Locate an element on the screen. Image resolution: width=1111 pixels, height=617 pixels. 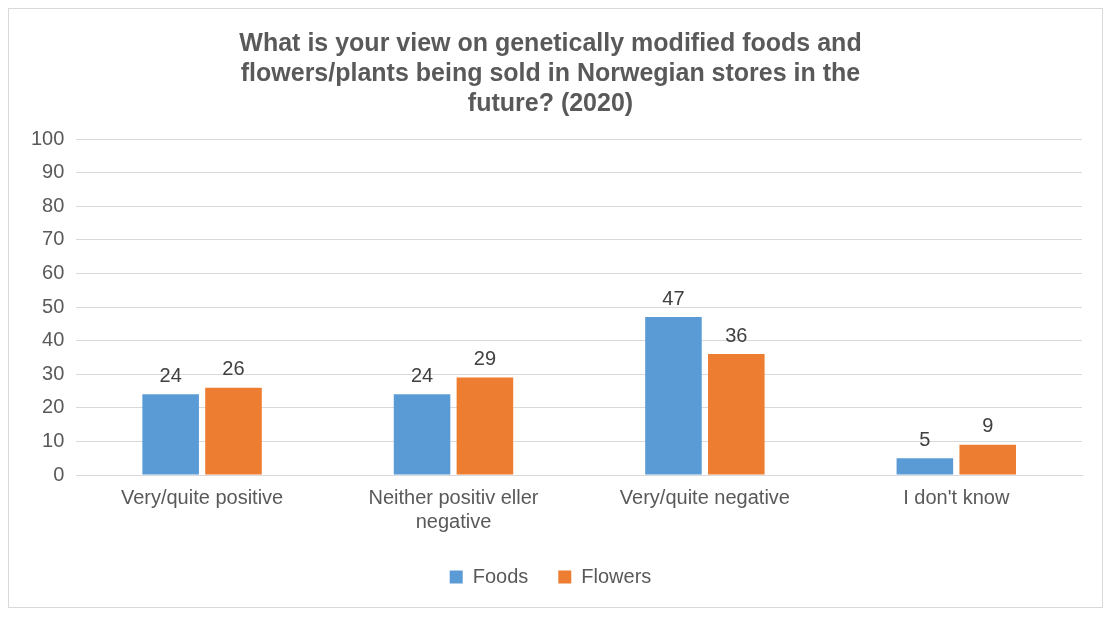
legend-label: Foods is located at coordinates (500, 575).